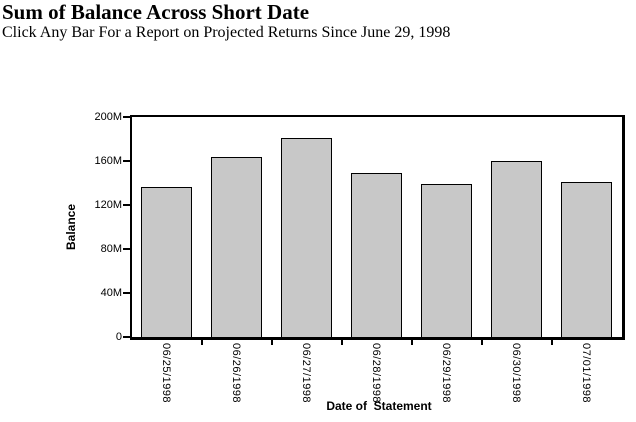 Image resolution: width=636 pixels, height=422 pixels. What do you see at coordinates (166, 262) in the screenshot?
I see `bar-06/25/1998` at bounding box center [166, 262].